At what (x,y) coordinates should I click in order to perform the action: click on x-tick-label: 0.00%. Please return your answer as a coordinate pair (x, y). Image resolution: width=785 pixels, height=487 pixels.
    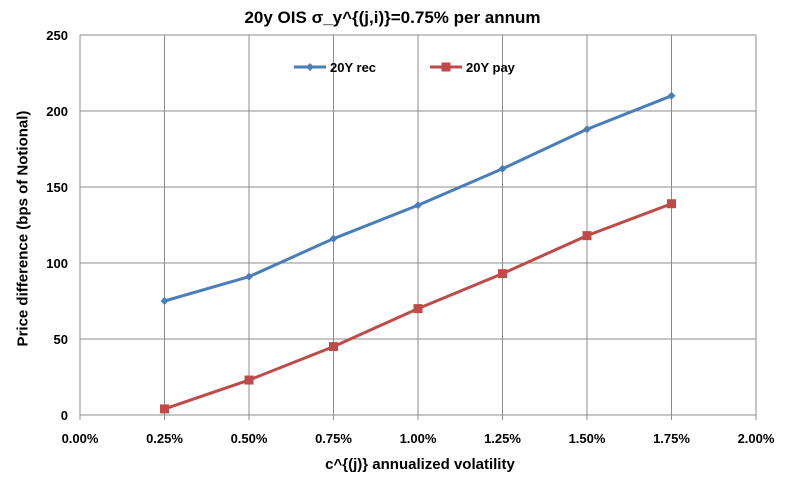
    Looking at the image, I should click on (80, 438).